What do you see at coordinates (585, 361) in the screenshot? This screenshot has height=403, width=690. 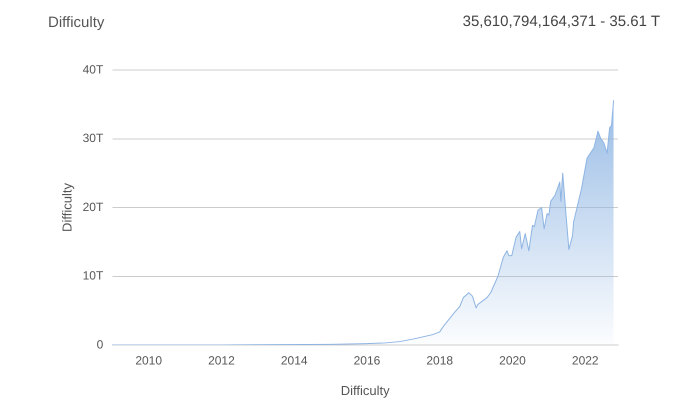 I see `x-tick-label: 2022` at bounding box center [585, 361].